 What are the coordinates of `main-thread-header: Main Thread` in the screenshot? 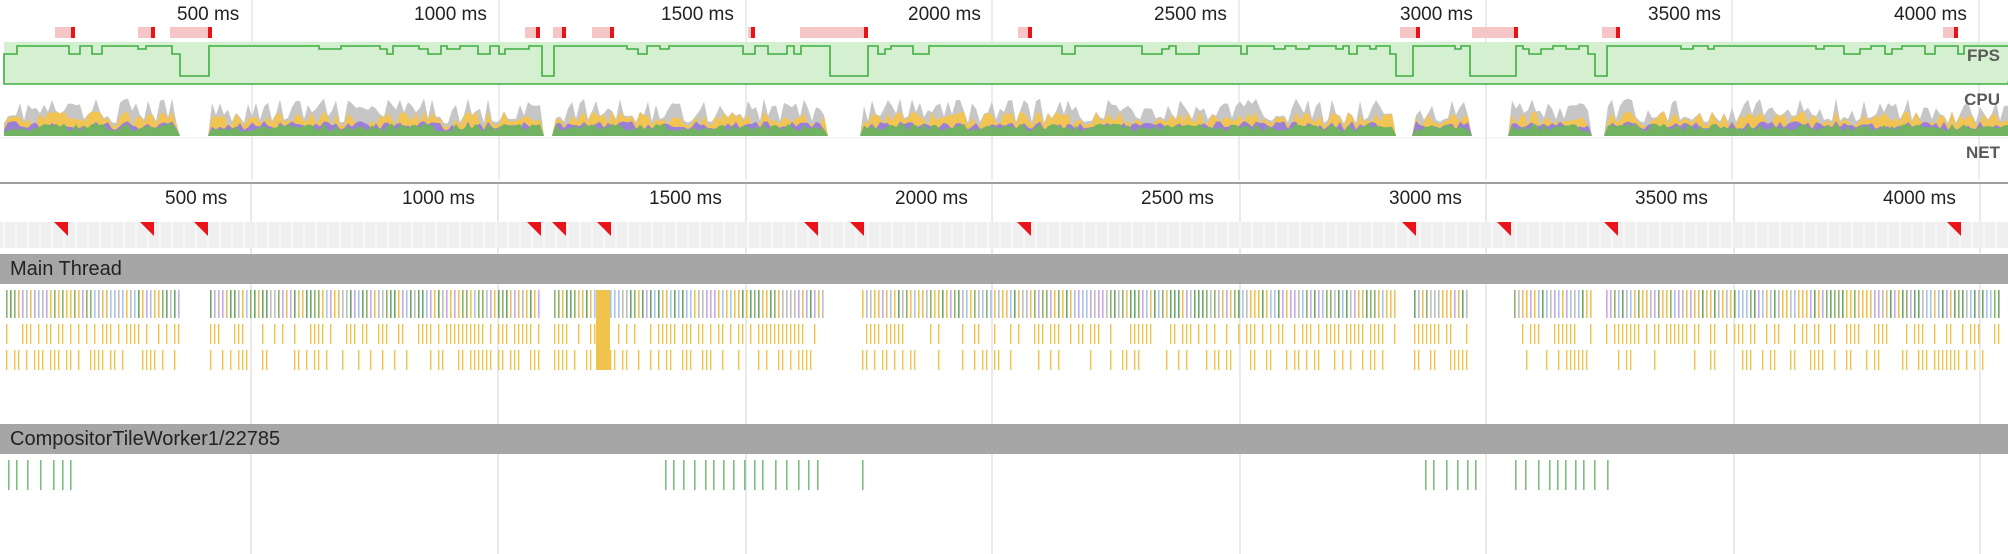 It's located at (1004, 269).